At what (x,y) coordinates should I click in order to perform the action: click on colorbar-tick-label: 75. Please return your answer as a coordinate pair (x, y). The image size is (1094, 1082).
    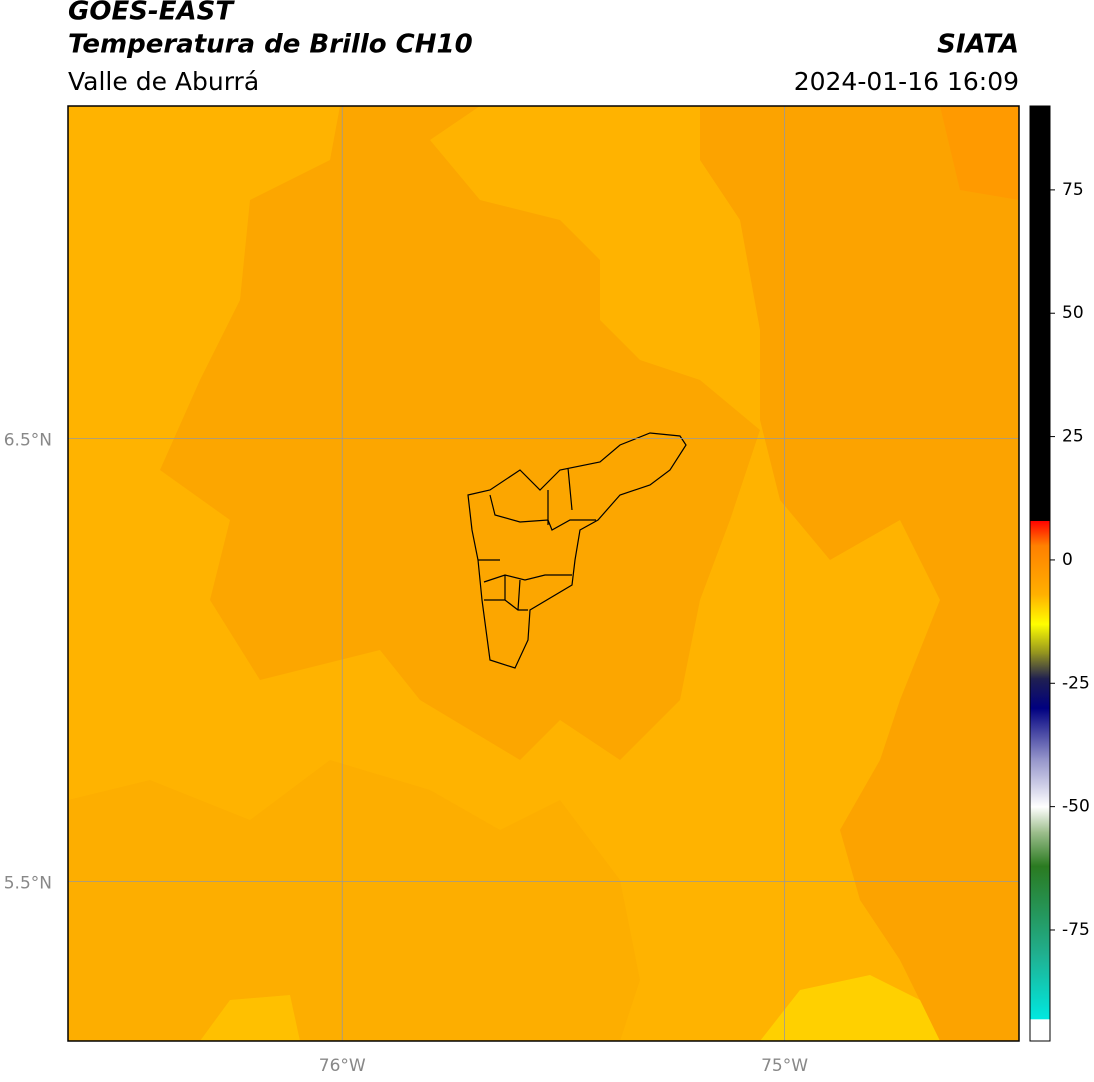
    Looking at the image, I should click on (1073, 190).